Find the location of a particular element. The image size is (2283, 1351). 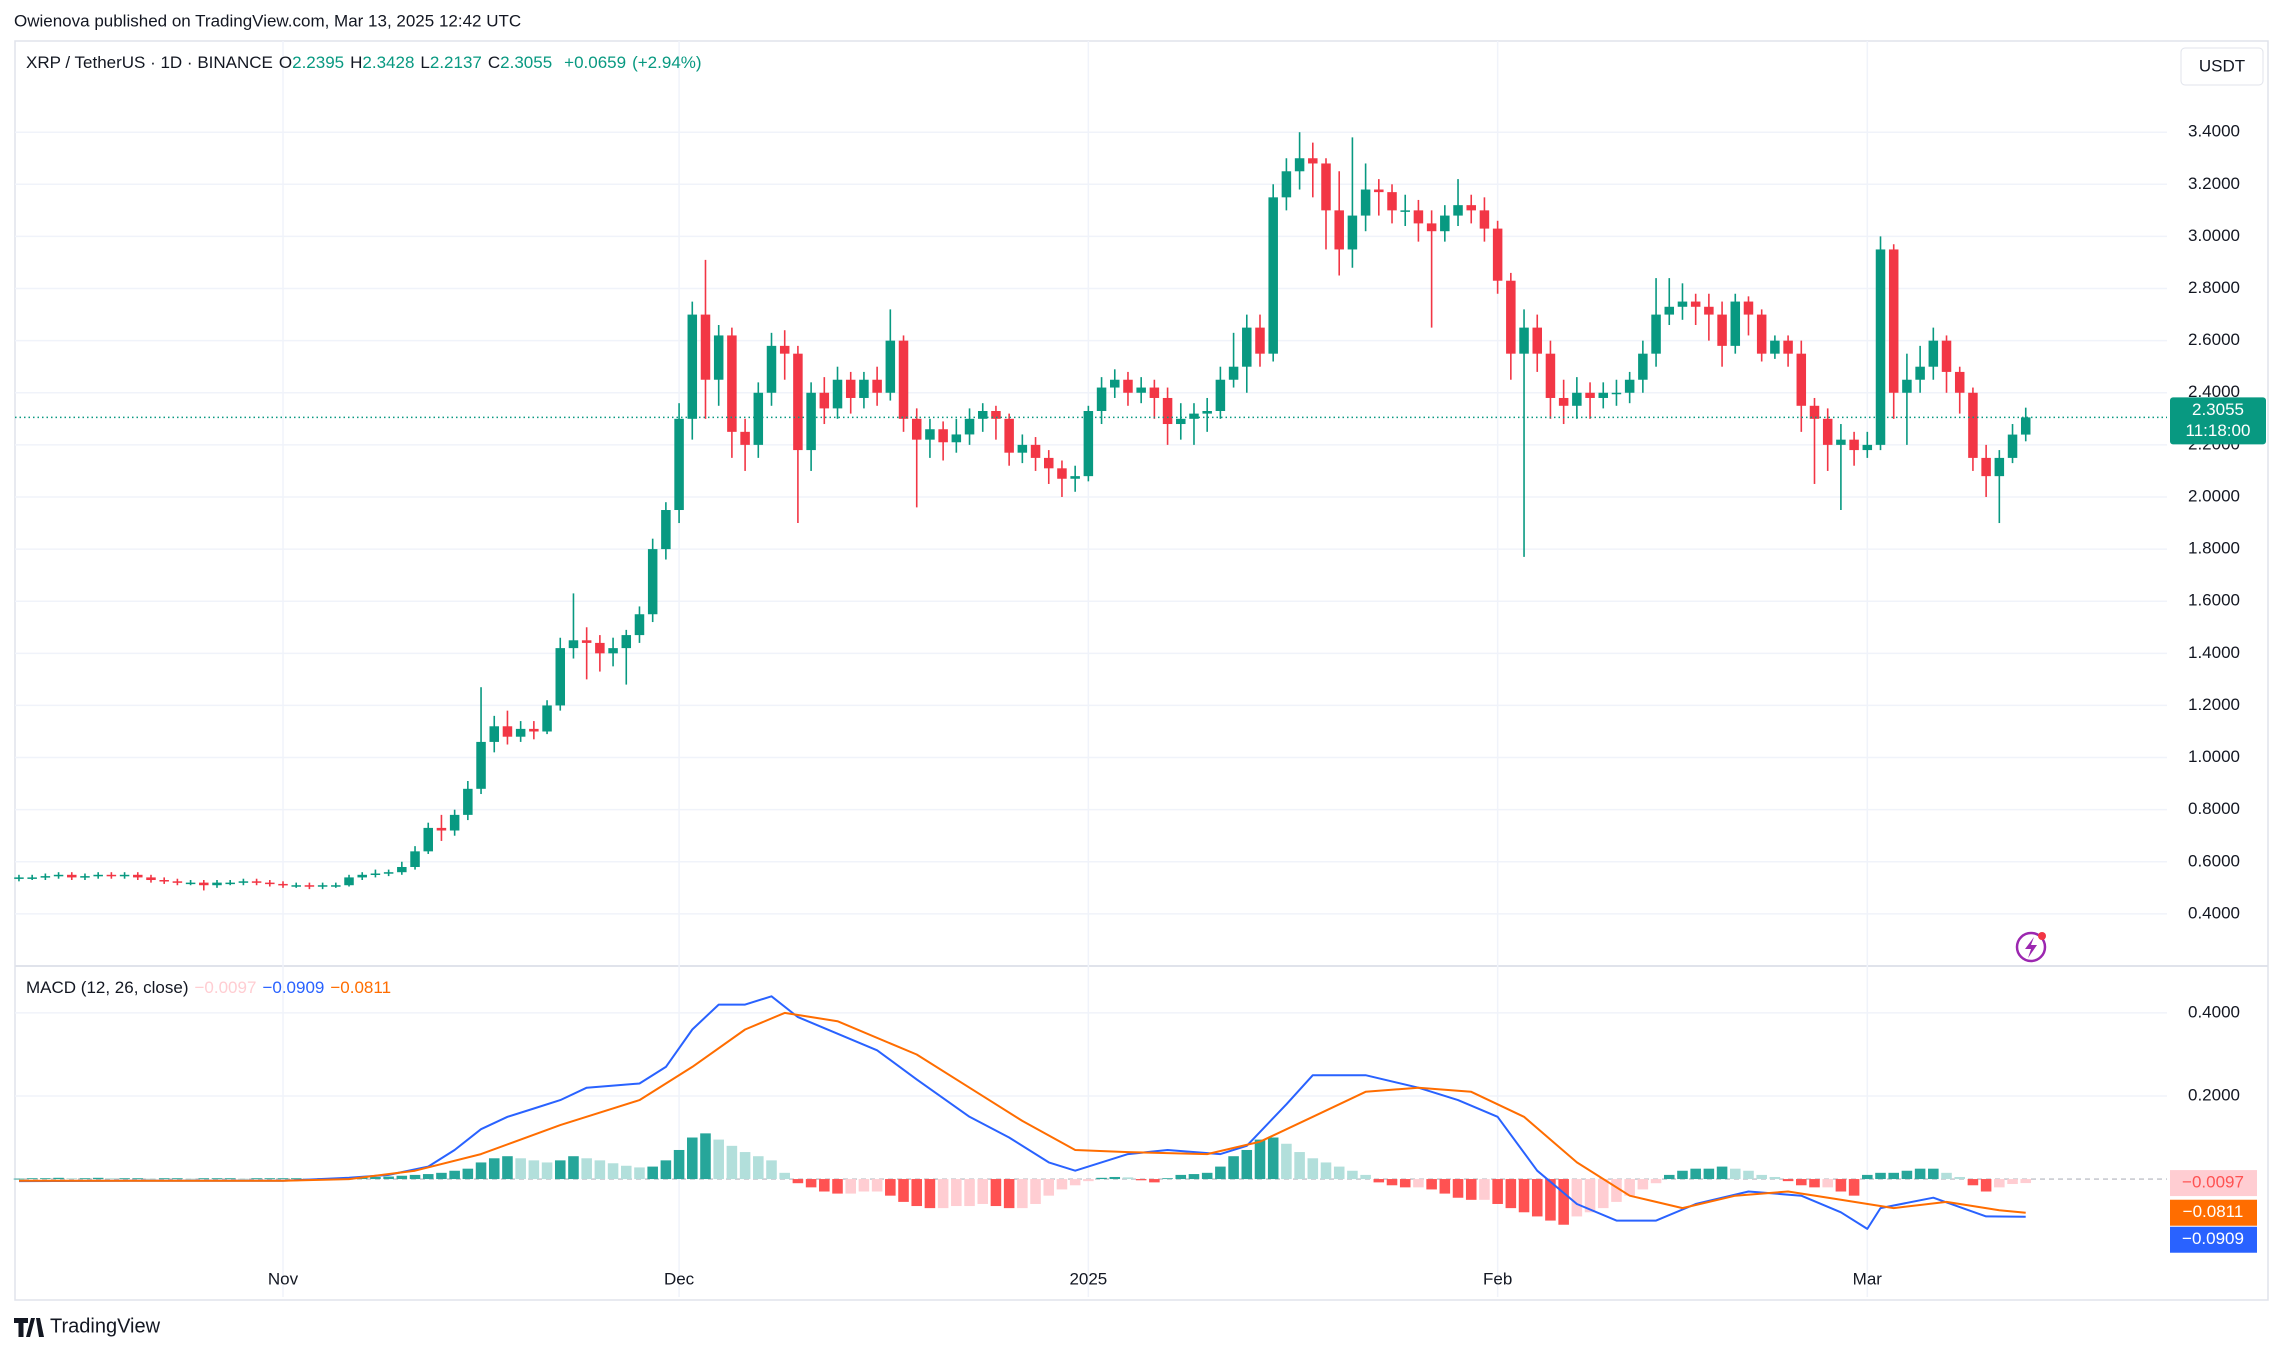

x-tick-label: Feb is located at coordinates (1497, 1278).